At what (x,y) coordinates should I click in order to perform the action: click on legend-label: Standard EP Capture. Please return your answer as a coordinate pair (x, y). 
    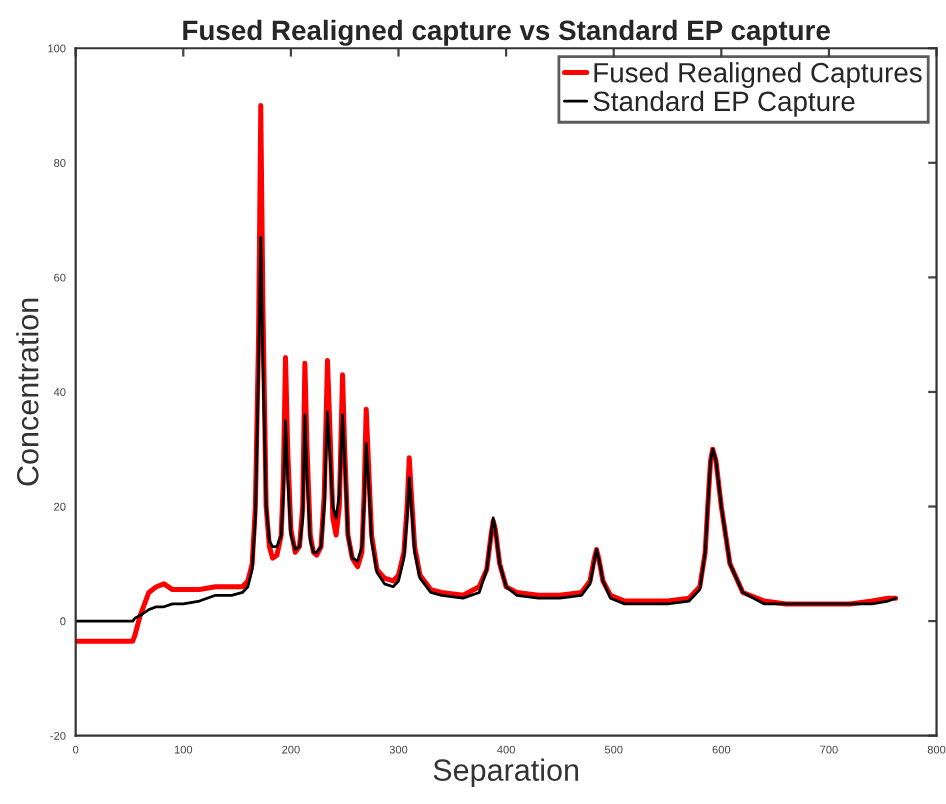
    Looking at the image, I should click on (724, 103).